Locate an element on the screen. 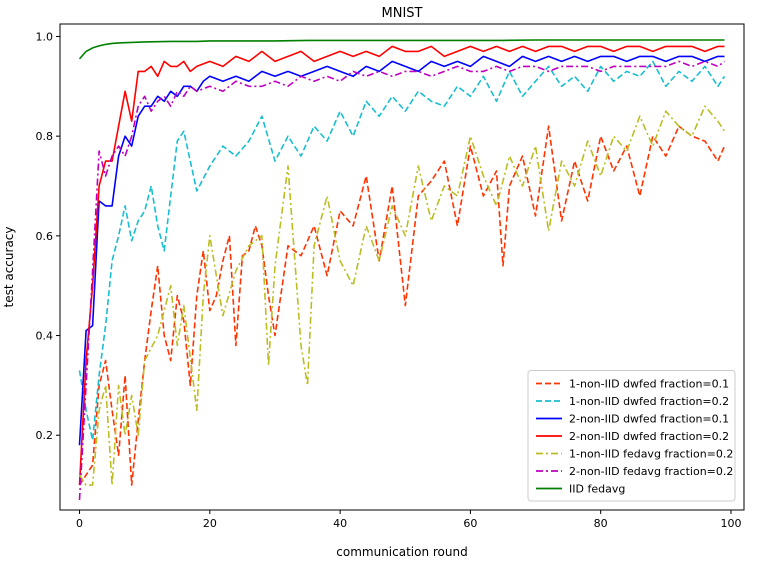  x-tick-label: 20 is located at coordinates (210, 523).